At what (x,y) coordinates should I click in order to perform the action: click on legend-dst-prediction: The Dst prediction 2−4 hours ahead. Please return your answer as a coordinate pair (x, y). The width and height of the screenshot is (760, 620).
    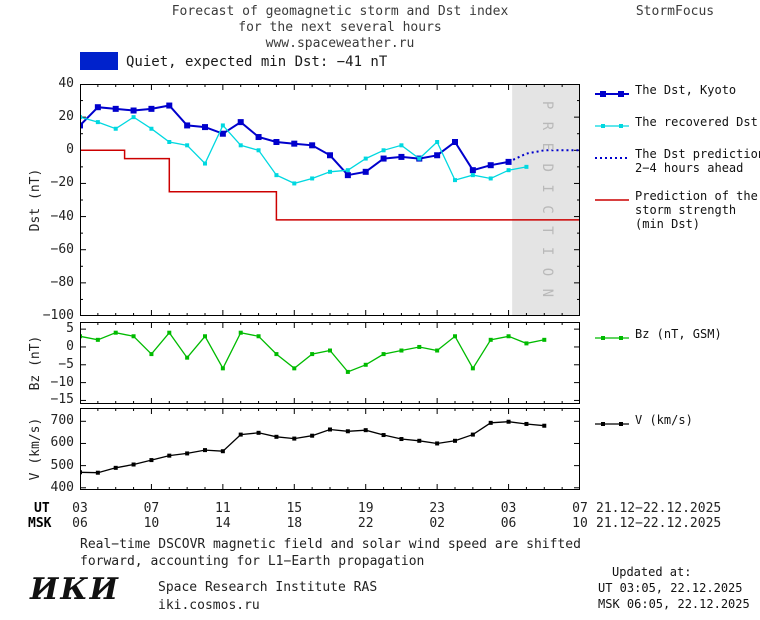
    Looking at the image, I should click on (677, 161).